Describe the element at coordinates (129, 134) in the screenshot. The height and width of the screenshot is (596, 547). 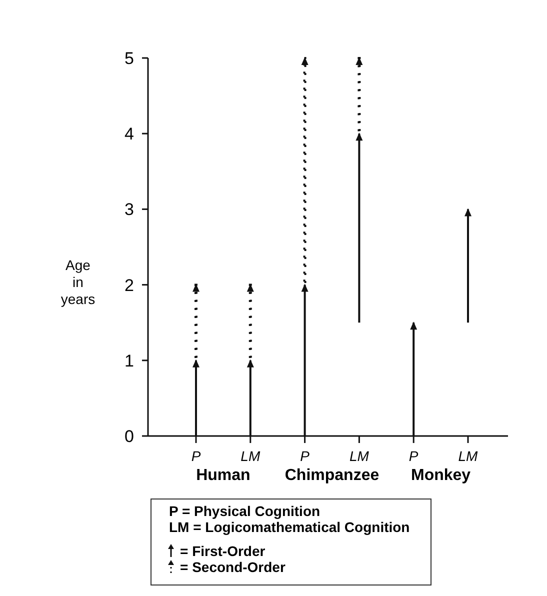
I see `y-tick-label: 4` at that location.